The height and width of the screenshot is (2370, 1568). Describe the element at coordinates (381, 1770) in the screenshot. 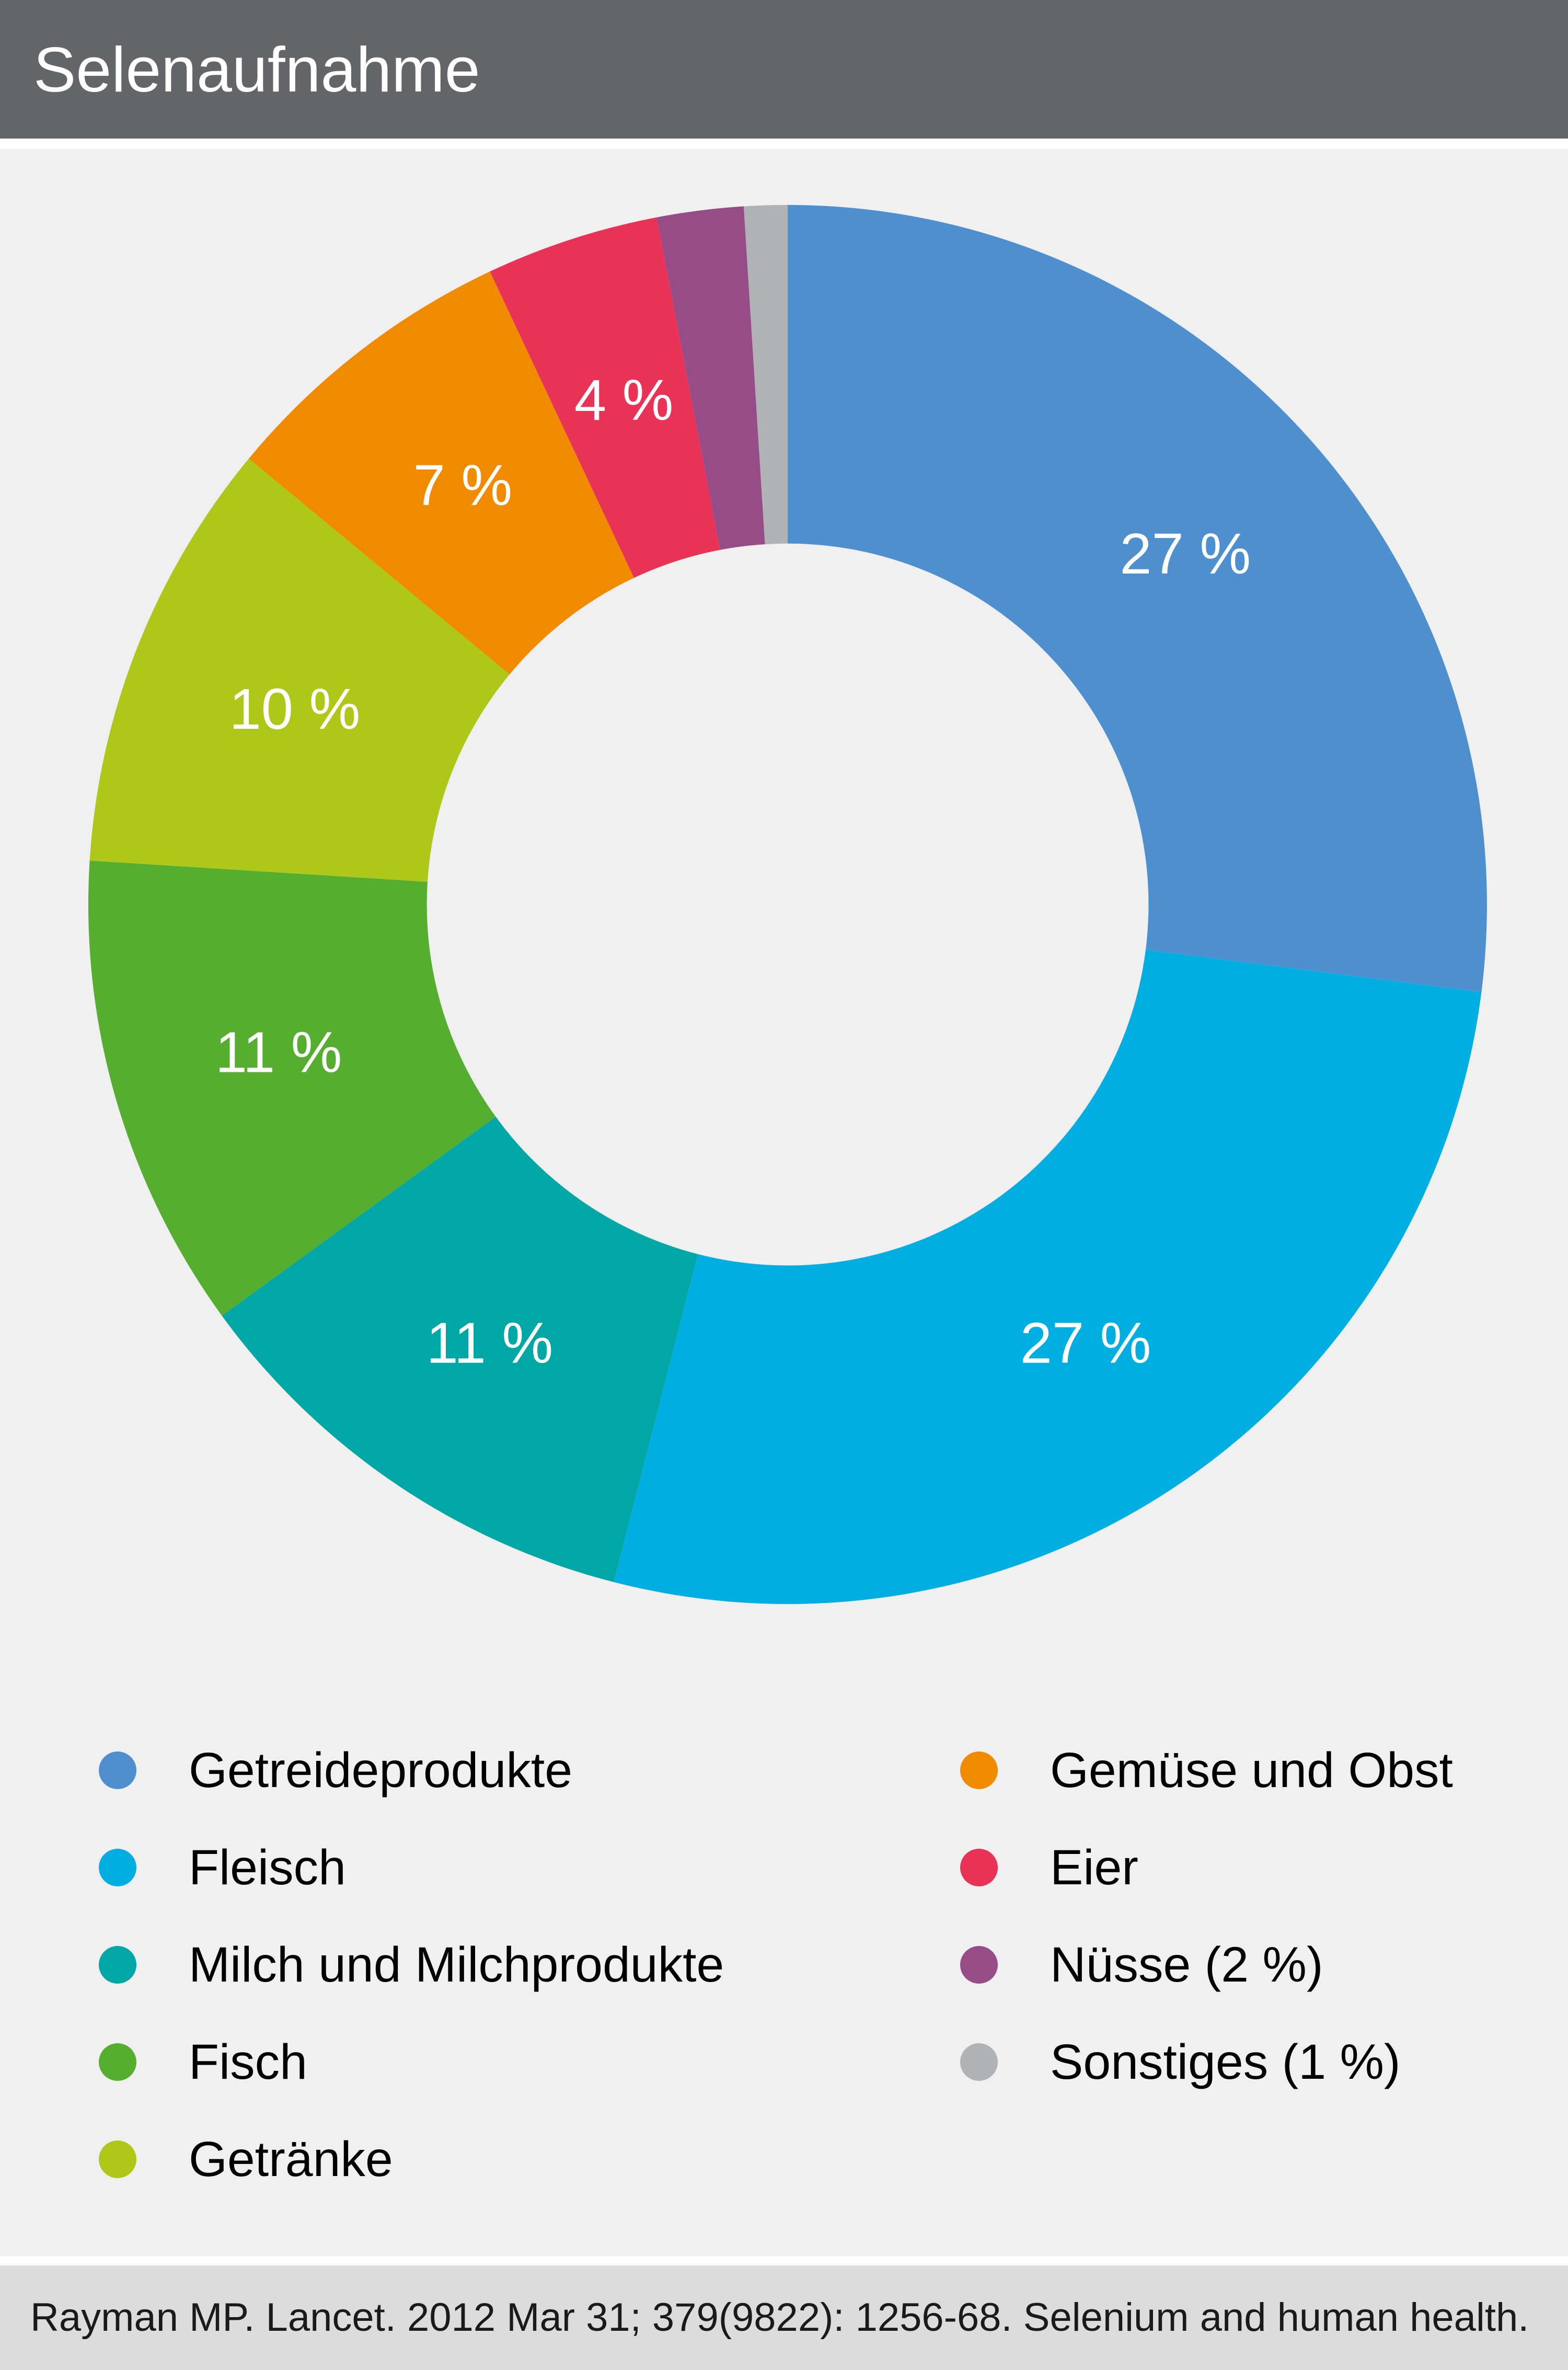

I see `legend-label: Getreideprodukte` at that location.